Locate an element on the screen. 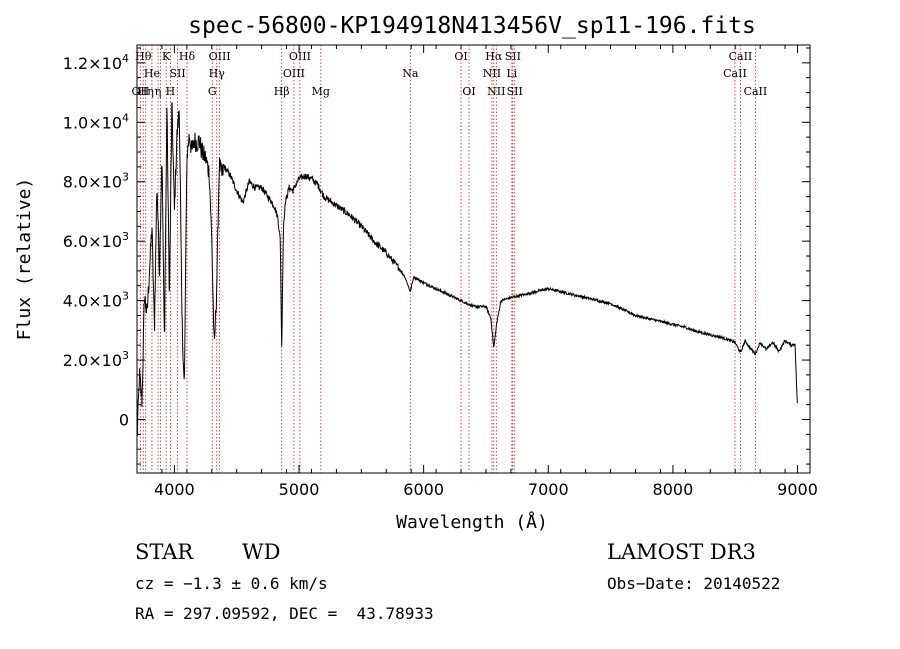 The height and width of the screenshot is (649, 900). survey-name: LAMOST DR3 is located at coordinates (681, 552).